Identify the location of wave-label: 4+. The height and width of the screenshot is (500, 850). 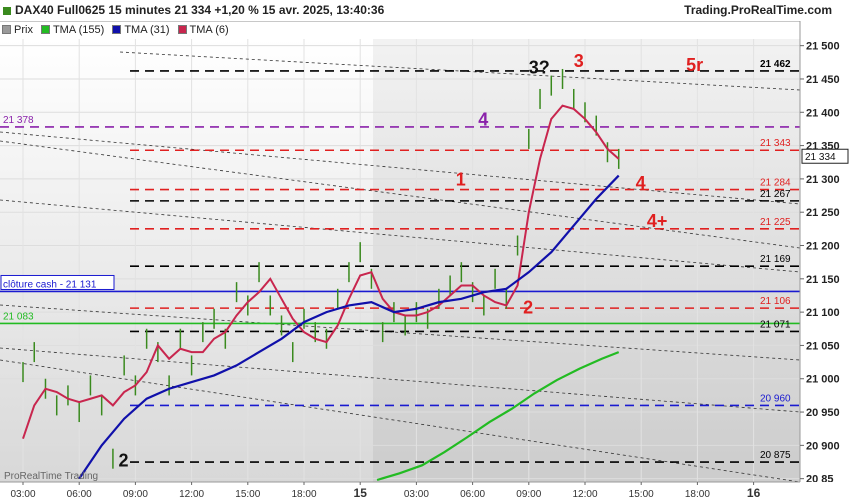
(657, 221).